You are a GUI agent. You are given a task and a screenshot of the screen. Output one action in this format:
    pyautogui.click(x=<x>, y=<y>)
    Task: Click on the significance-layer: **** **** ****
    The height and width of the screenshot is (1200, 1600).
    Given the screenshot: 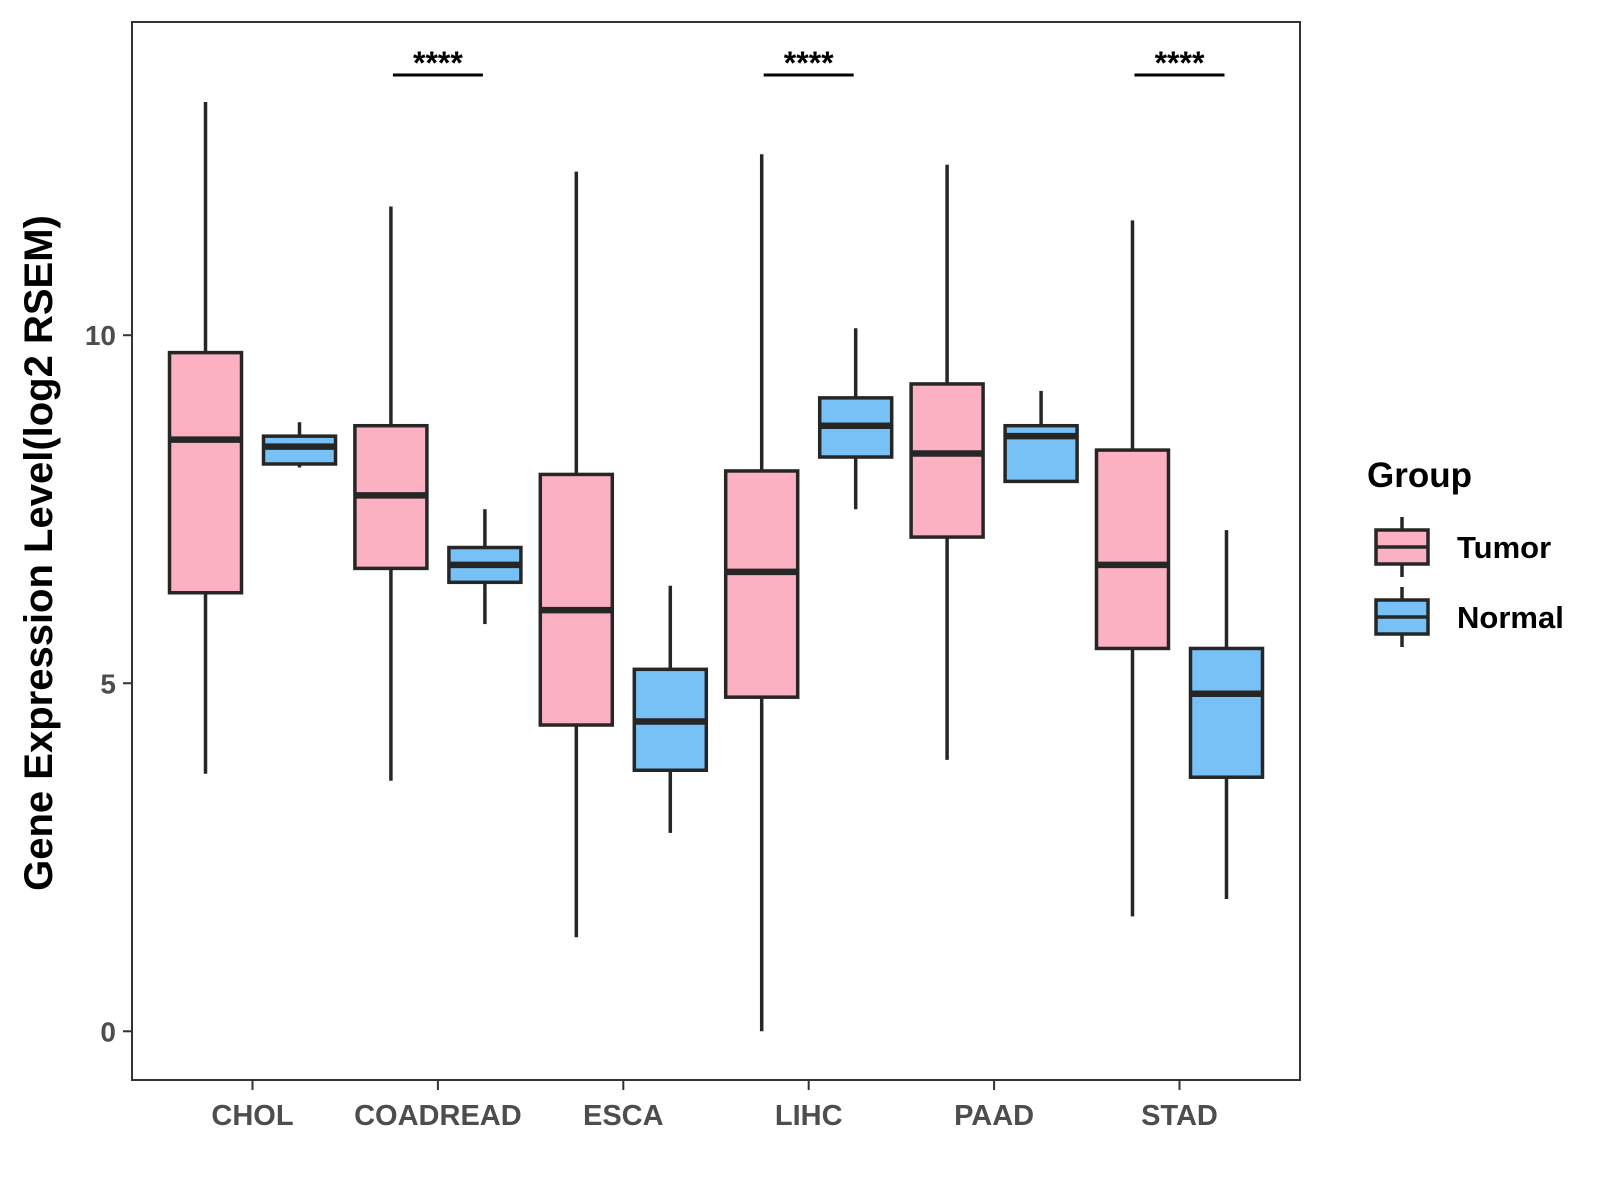 What is the action you would take?
    pyautogui.click(x=808, y=63)
    